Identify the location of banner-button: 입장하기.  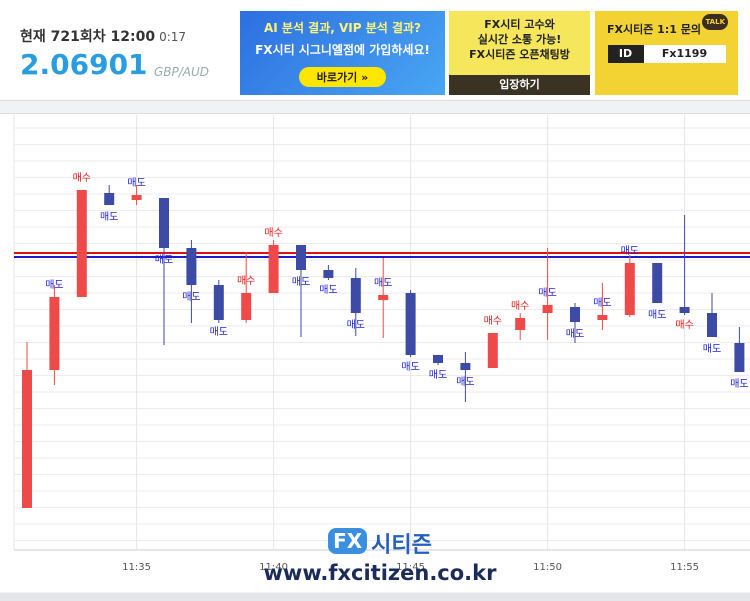
(519, 85).